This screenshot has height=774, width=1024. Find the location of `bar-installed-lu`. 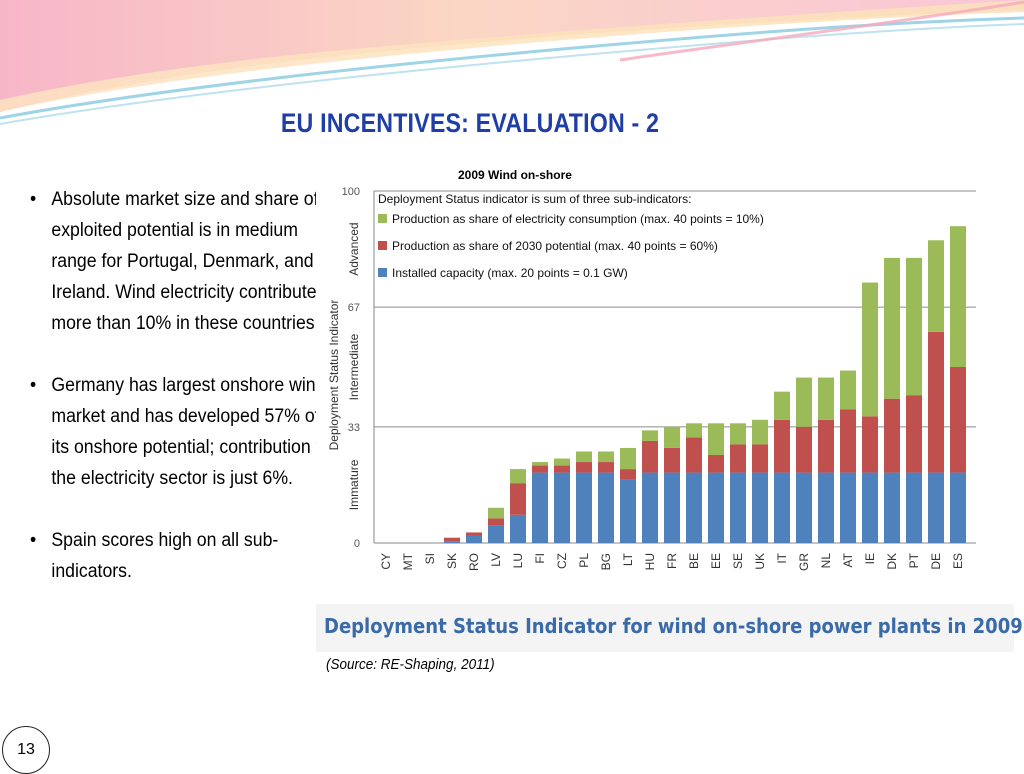

bar-installed-lu is located at coordinates (518, 528).